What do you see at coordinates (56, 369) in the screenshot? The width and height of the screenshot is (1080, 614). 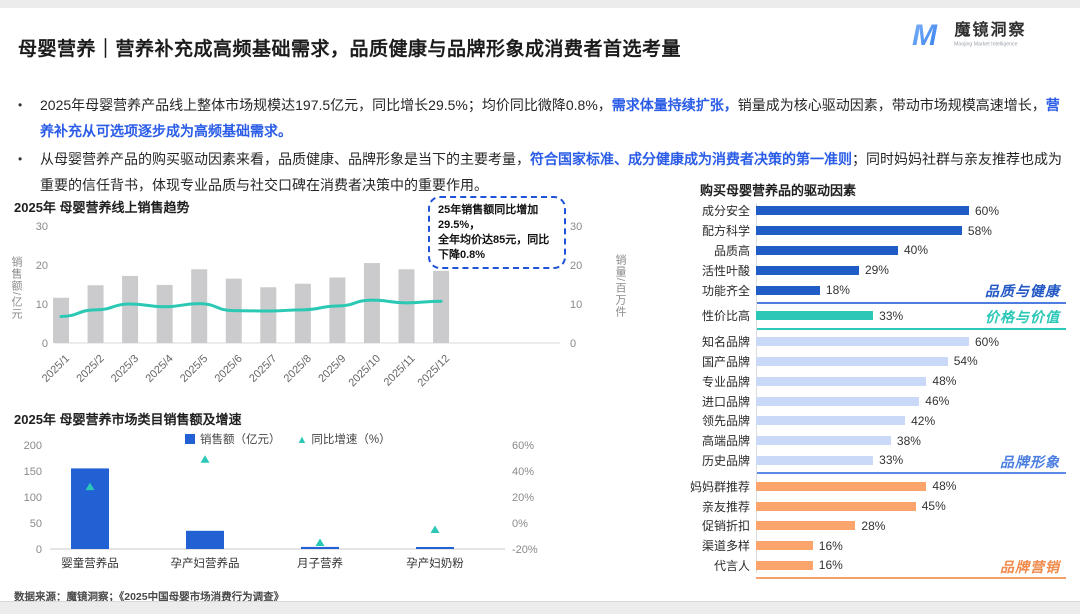 I see `trend-x-label: 2025/1` at bounding box center [56, 369].